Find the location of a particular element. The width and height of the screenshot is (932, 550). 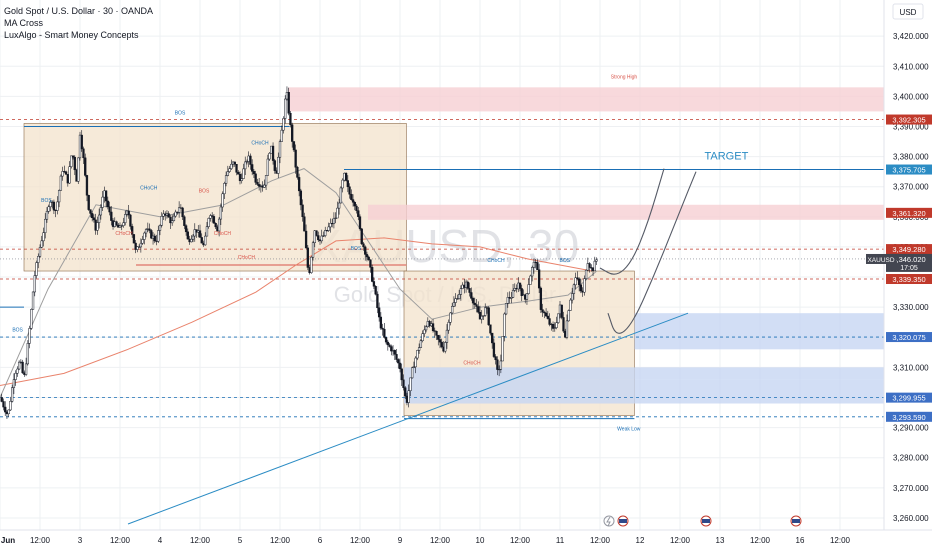

price-label-countdown: 17:05 is located at coordinates (909, 268).